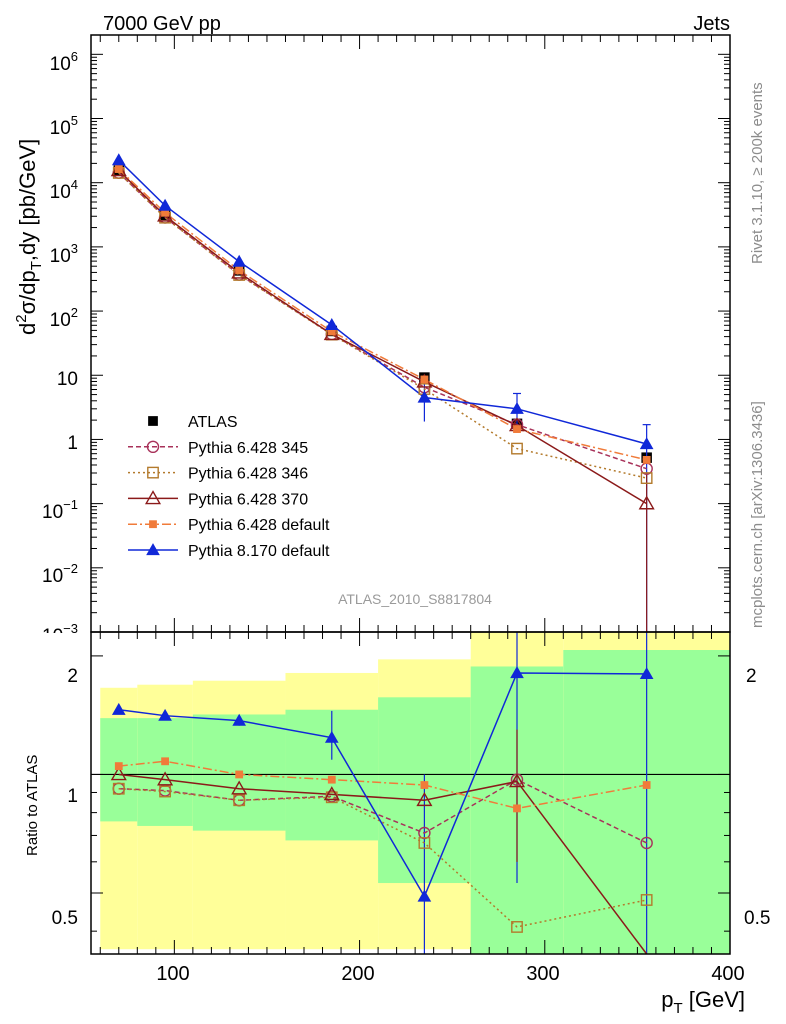 This screenshot has height=1024, width=786. I want to click on ytick-1e-1: 10⁻¹, so click(60, 510).